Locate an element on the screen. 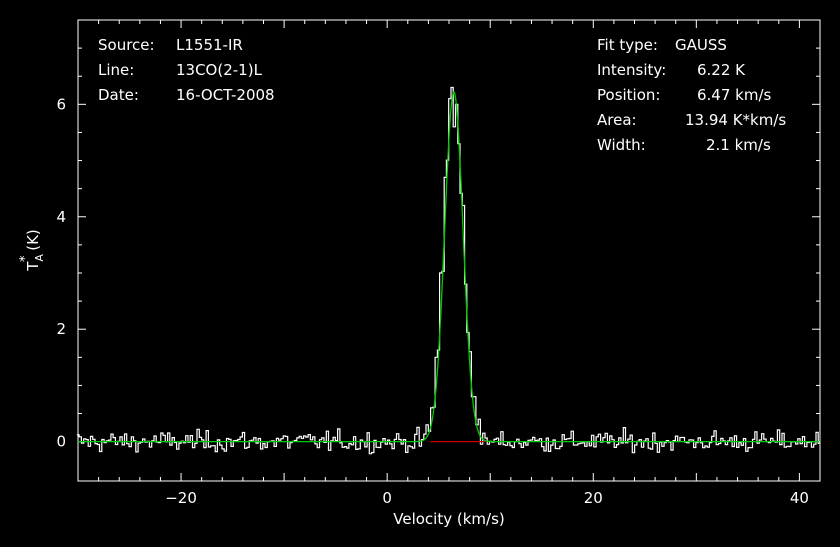 The image size is (840, 547). annotation-area-key: Area: is located at coordinates (617, 120).